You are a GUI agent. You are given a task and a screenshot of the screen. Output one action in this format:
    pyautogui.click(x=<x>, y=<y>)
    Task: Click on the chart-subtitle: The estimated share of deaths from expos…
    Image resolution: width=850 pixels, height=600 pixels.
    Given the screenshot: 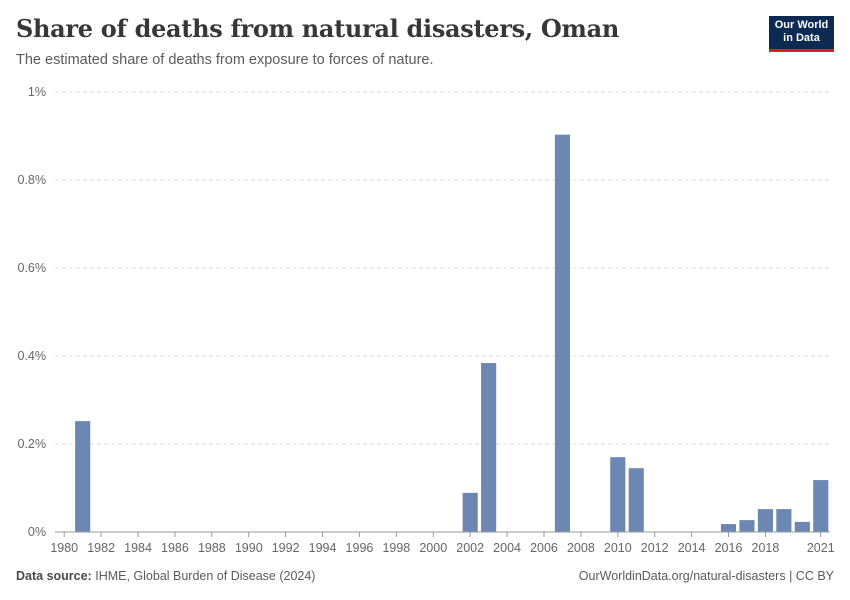 What is the action you would take?
    pyautogui.click(x=225, y=60)
    